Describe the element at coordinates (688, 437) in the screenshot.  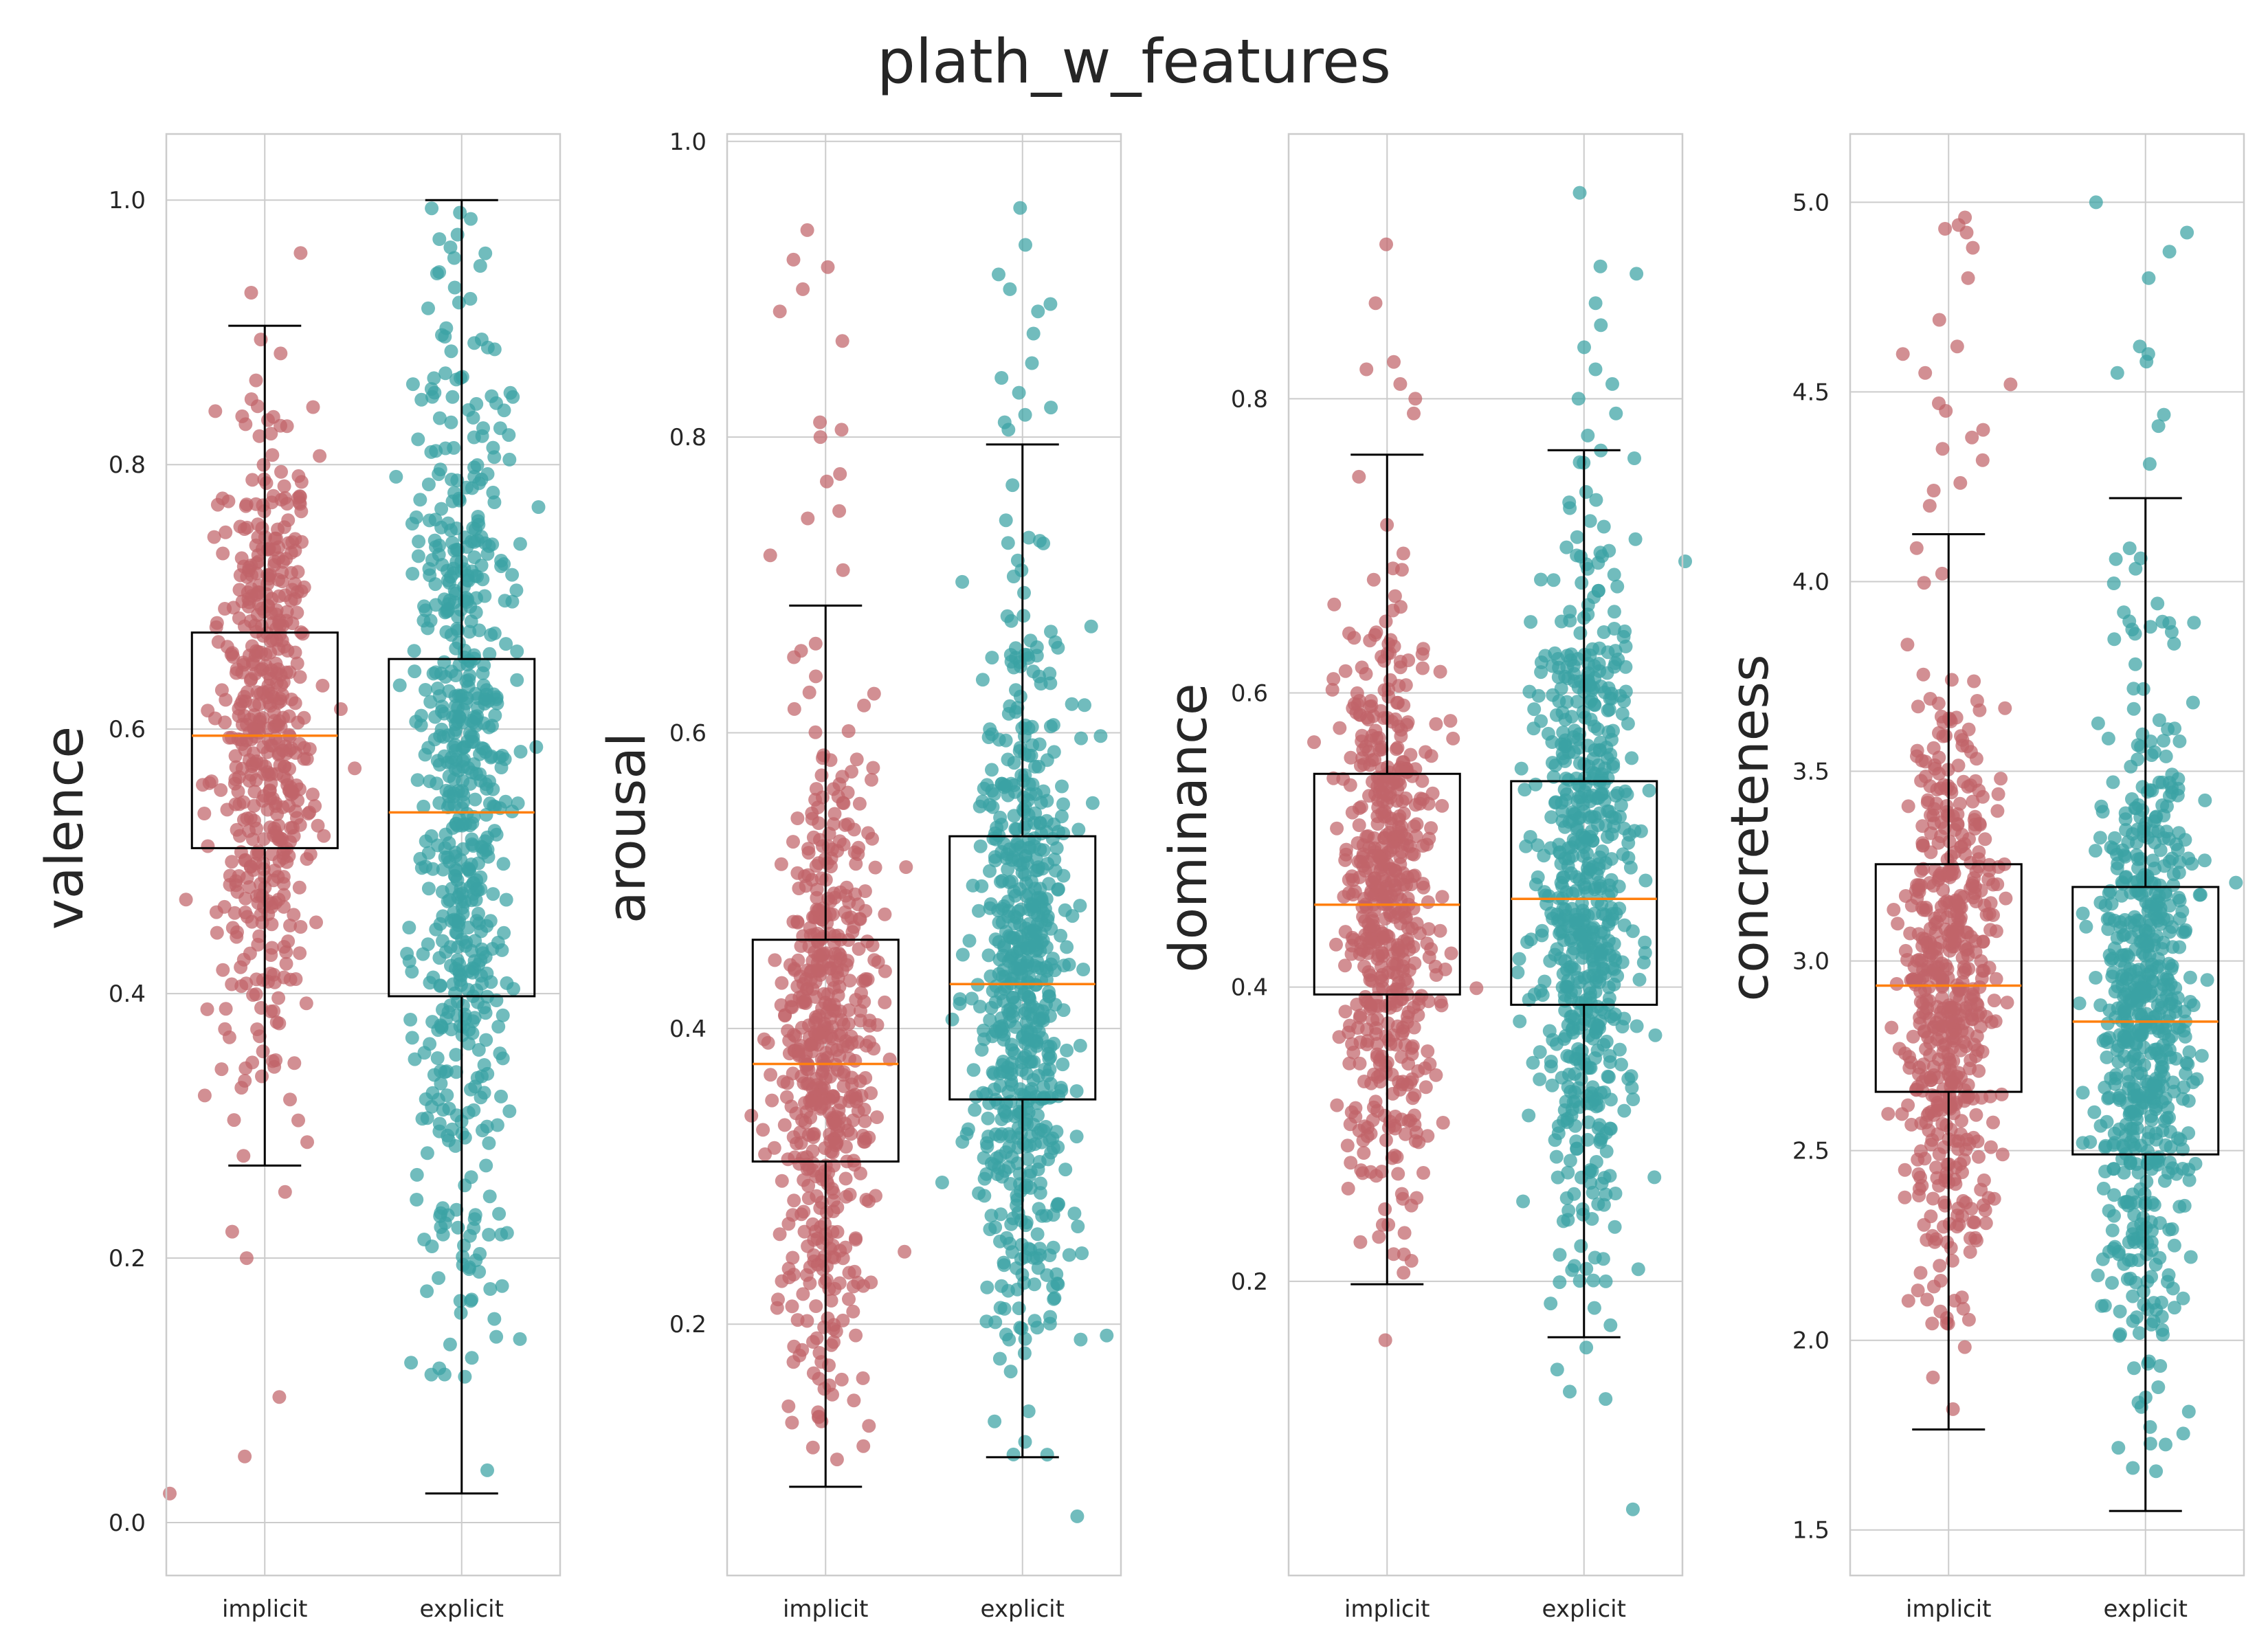
I see `ytick-label: 0.8` at that location.